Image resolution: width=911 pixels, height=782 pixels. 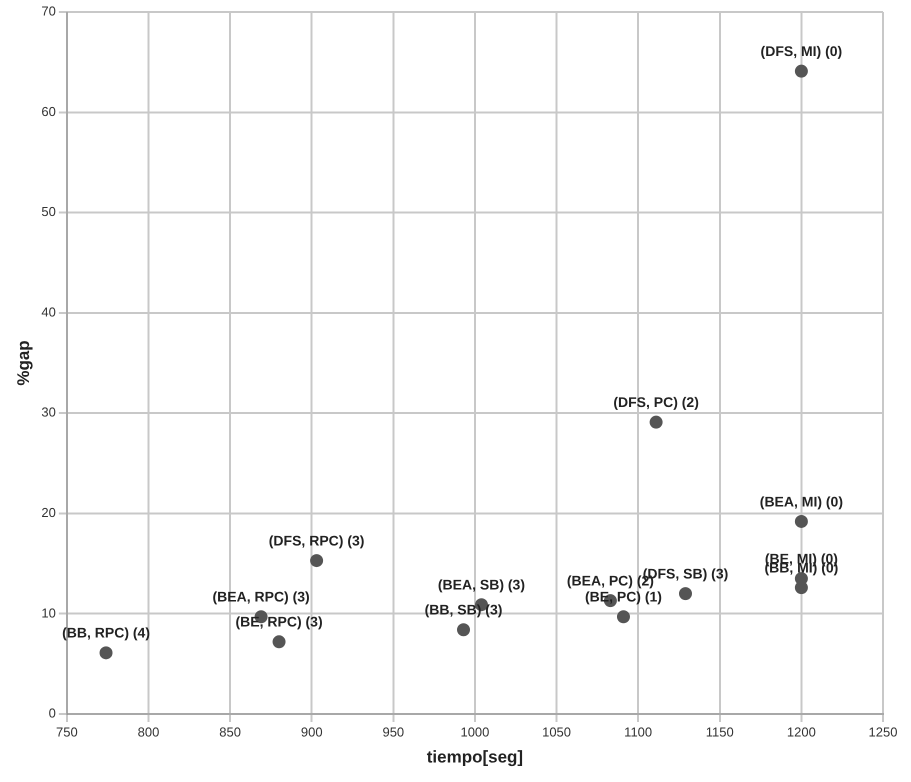 I want to click on x-tick-label: 900, so click(x=311, y=732).